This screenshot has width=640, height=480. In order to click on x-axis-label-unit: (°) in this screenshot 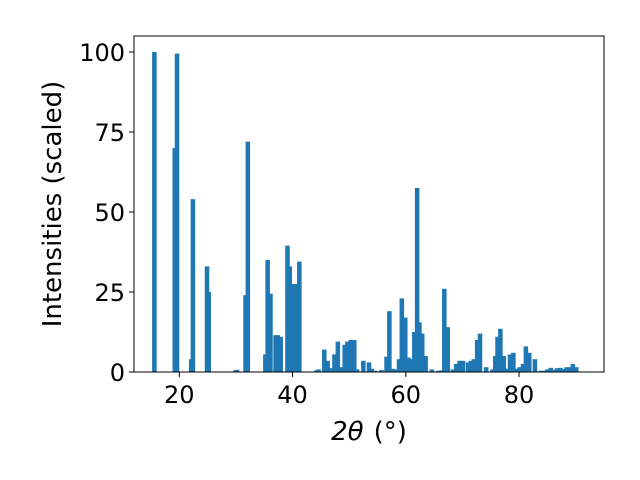, I will do `click(390, 432)`.